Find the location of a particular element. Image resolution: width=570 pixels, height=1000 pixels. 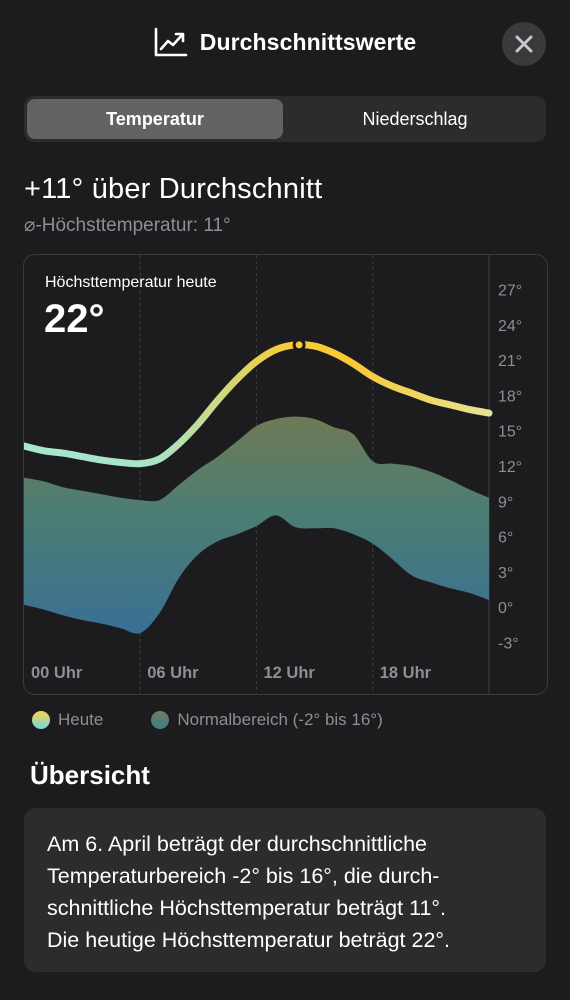

today-line is located at coordinates (258, 403).